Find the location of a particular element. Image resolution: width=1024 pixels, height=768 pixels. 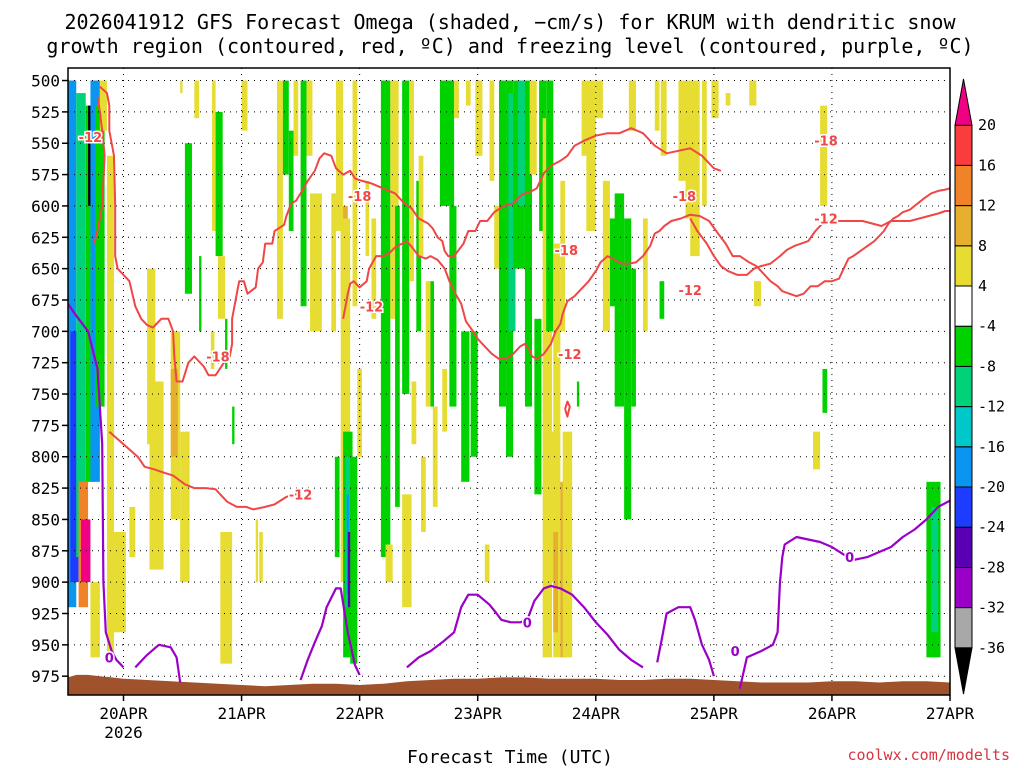

y-tick-label-650: 650 is located at coordinates (45, 269).